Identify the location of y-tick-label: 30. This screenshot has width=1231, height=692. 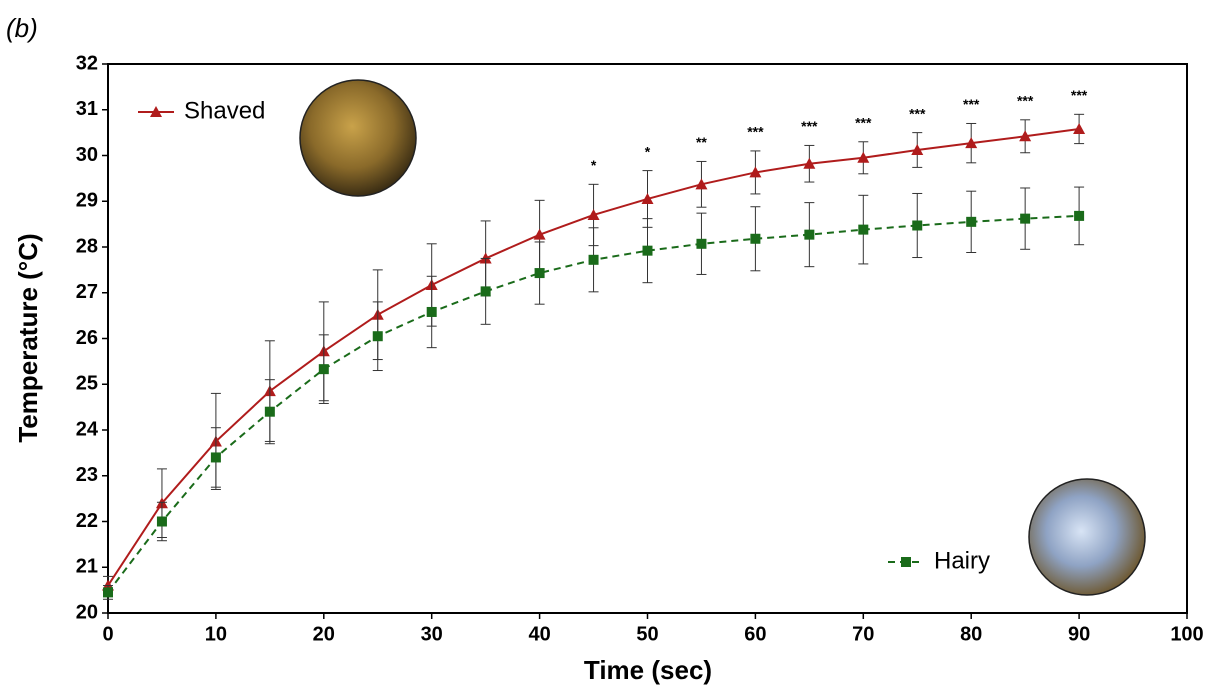
(87, 155).